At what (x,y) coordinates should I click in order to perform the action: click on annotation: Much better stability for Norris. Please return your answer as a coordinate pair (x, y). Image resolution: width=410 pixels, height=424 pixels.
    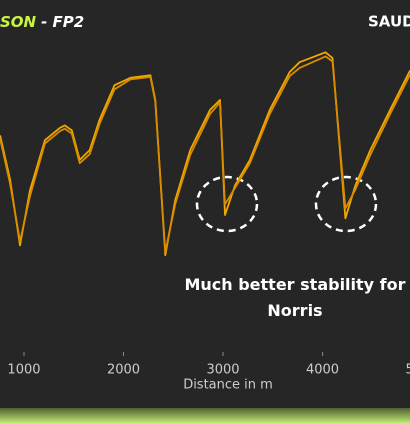
    Looking at the image, I should click on (295, 297).